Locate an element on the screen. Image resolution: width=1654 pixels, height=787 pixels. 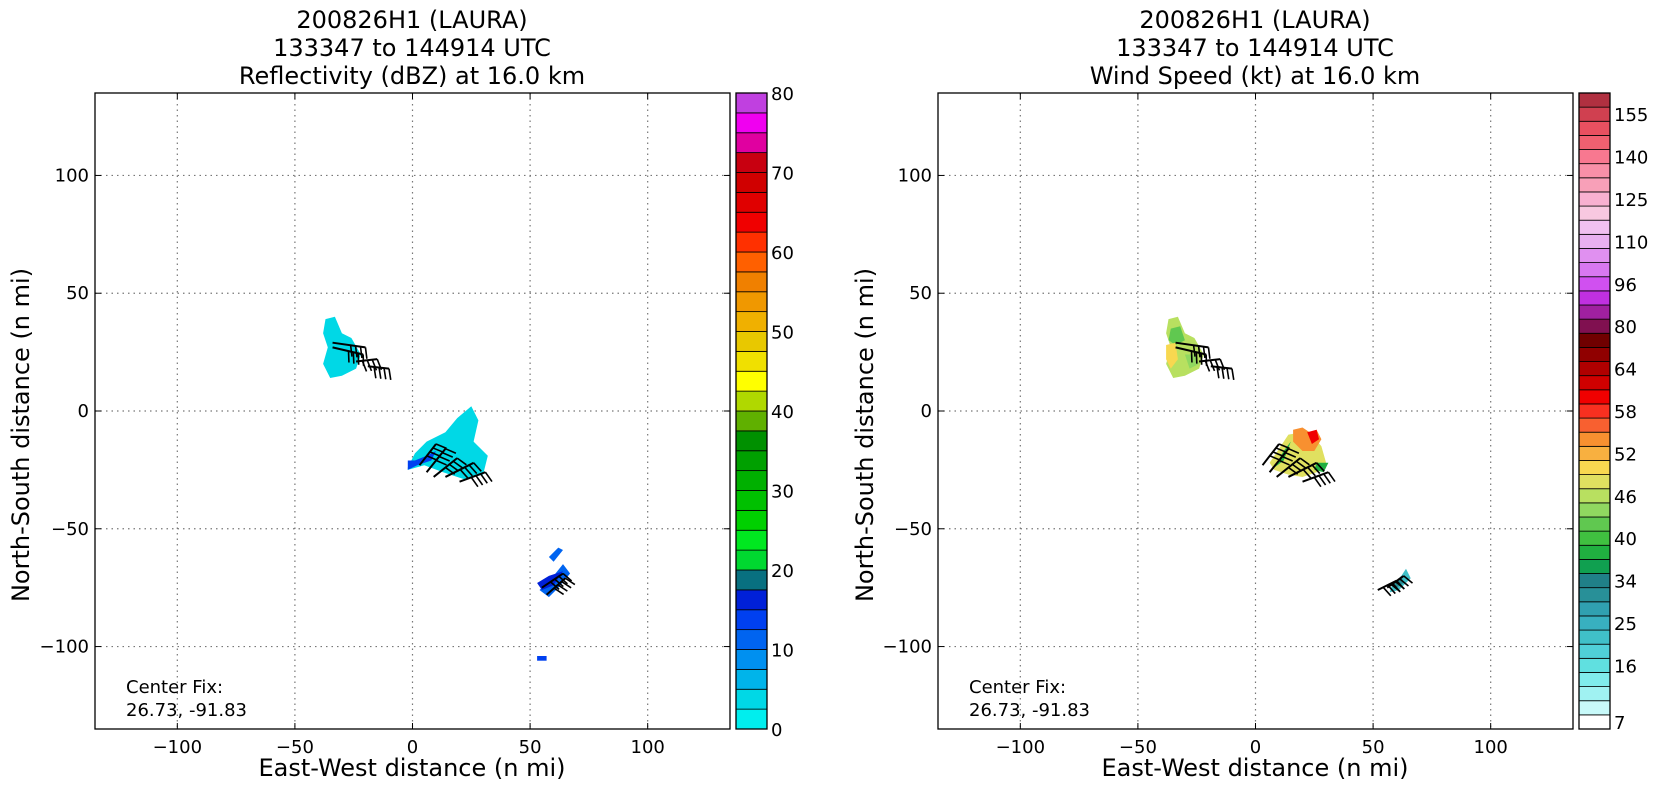
y-tick-label: 100 is located at coordinates (915, 175).